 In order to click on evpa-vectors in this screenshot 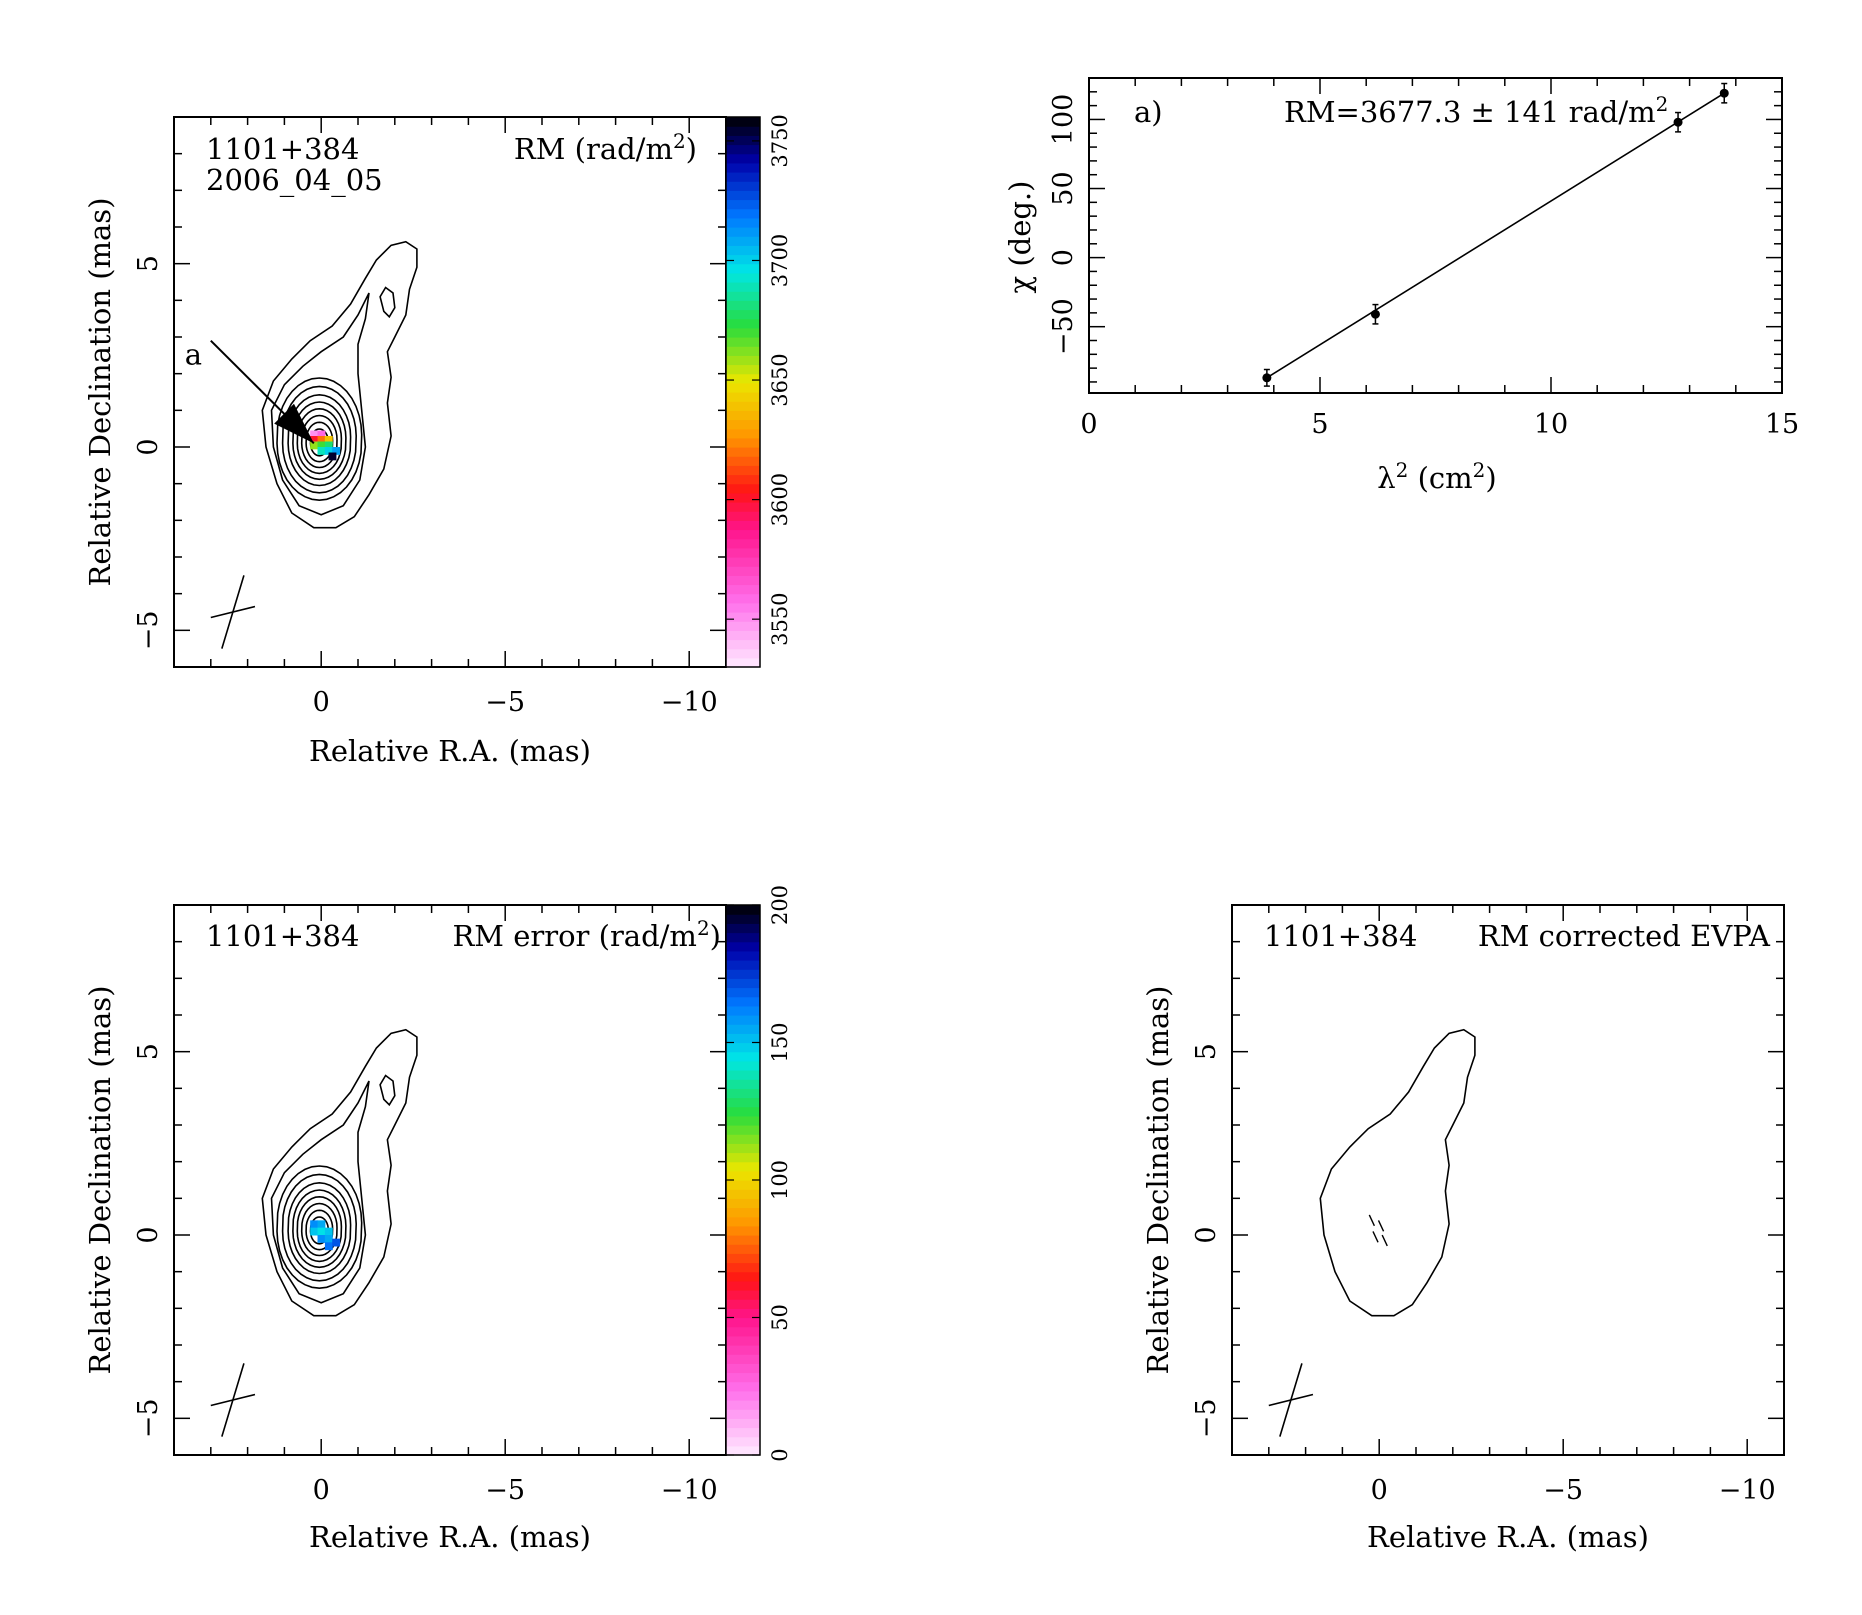, I will do `click(1378, 1230)`.